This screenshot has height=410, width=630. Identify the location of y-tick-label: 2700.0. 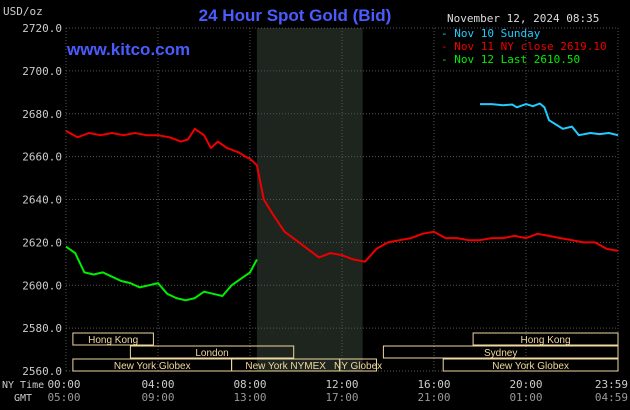
(42, 71).